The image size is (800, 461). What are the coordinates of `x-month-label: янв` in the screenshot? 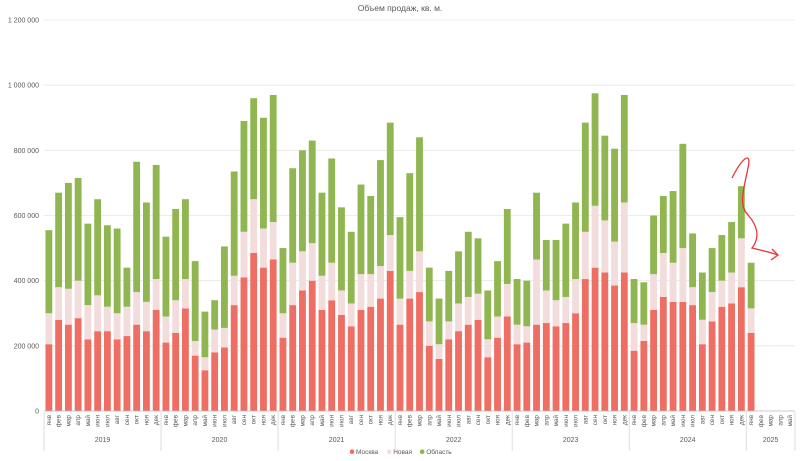 It's located at (166, 419).